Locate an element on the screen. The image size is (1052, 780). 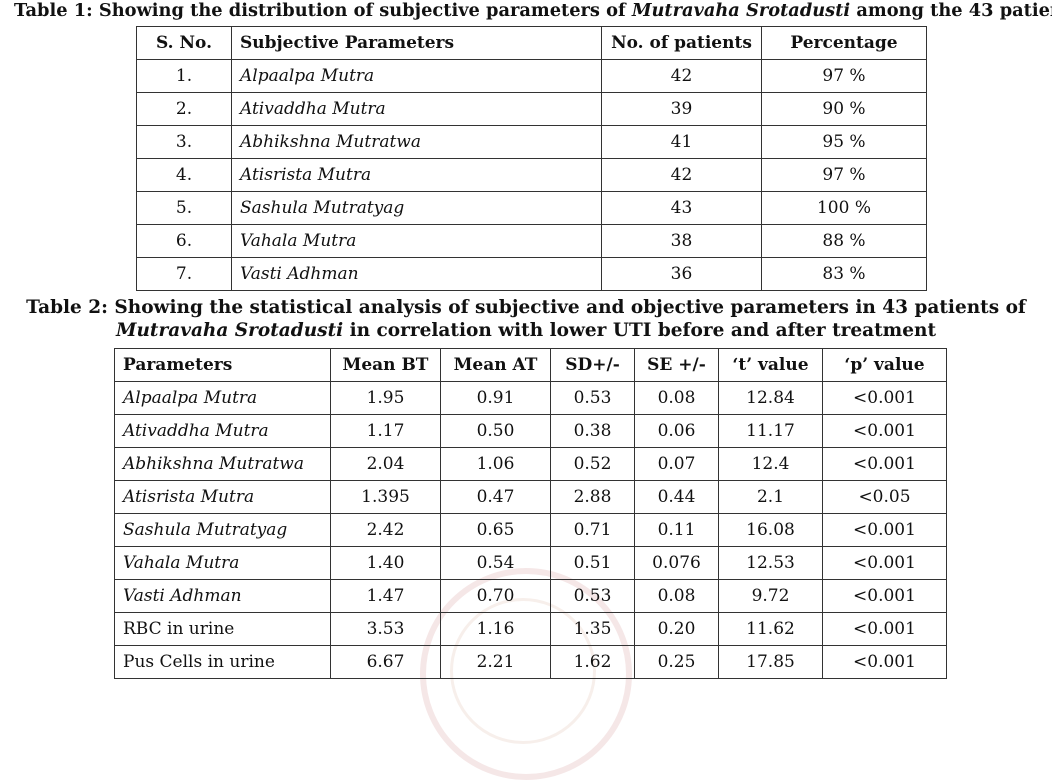
table2-cell-sd: 0.71 is located at coordinates (592, 530).